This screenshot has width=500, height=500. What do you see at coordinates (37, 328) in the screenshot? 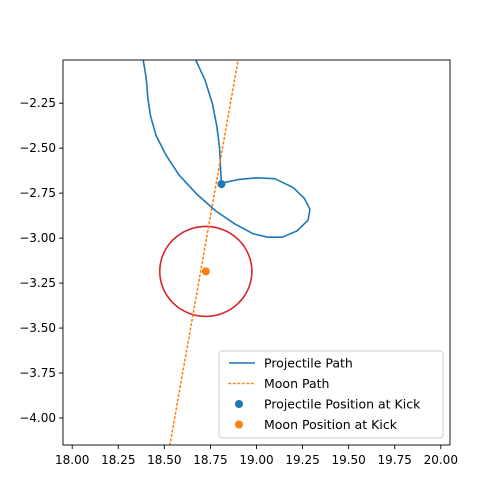
I see `y-tick-label: −3.50` at bounding box center [37, 328].